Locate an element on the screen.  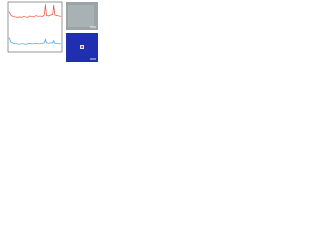
map-panel is located at coordinates (82, 47).